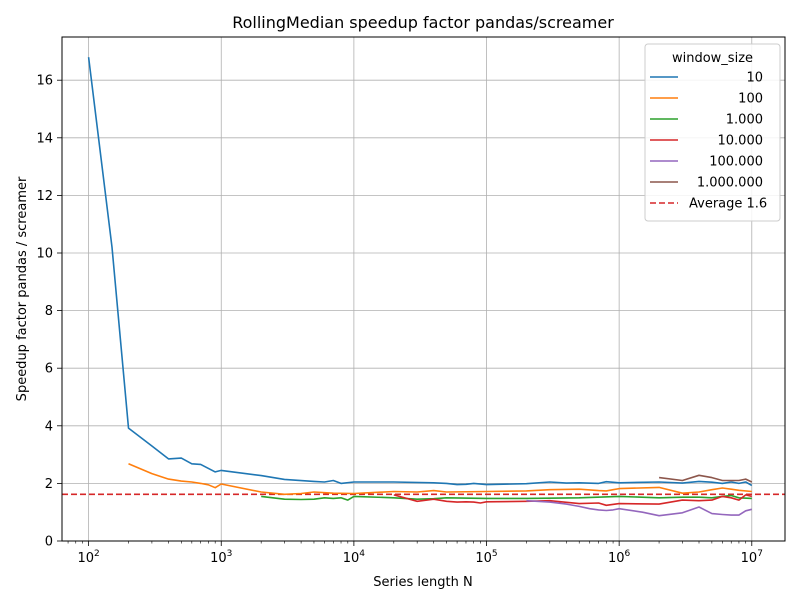 Image resolution: width=800 pixels, height=600 pixels. Describe the element at coordinates (486, 557) in the screenshot. I see `x-tick-label: 10⁵` at that location.